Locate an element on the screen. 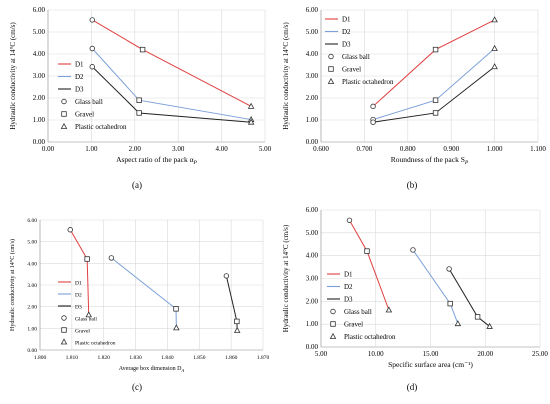 The height and width of the screenshot is (404, 550). x-axis-label: Specific surface area (cm⁻¹) is located at coordinates (430, 364).